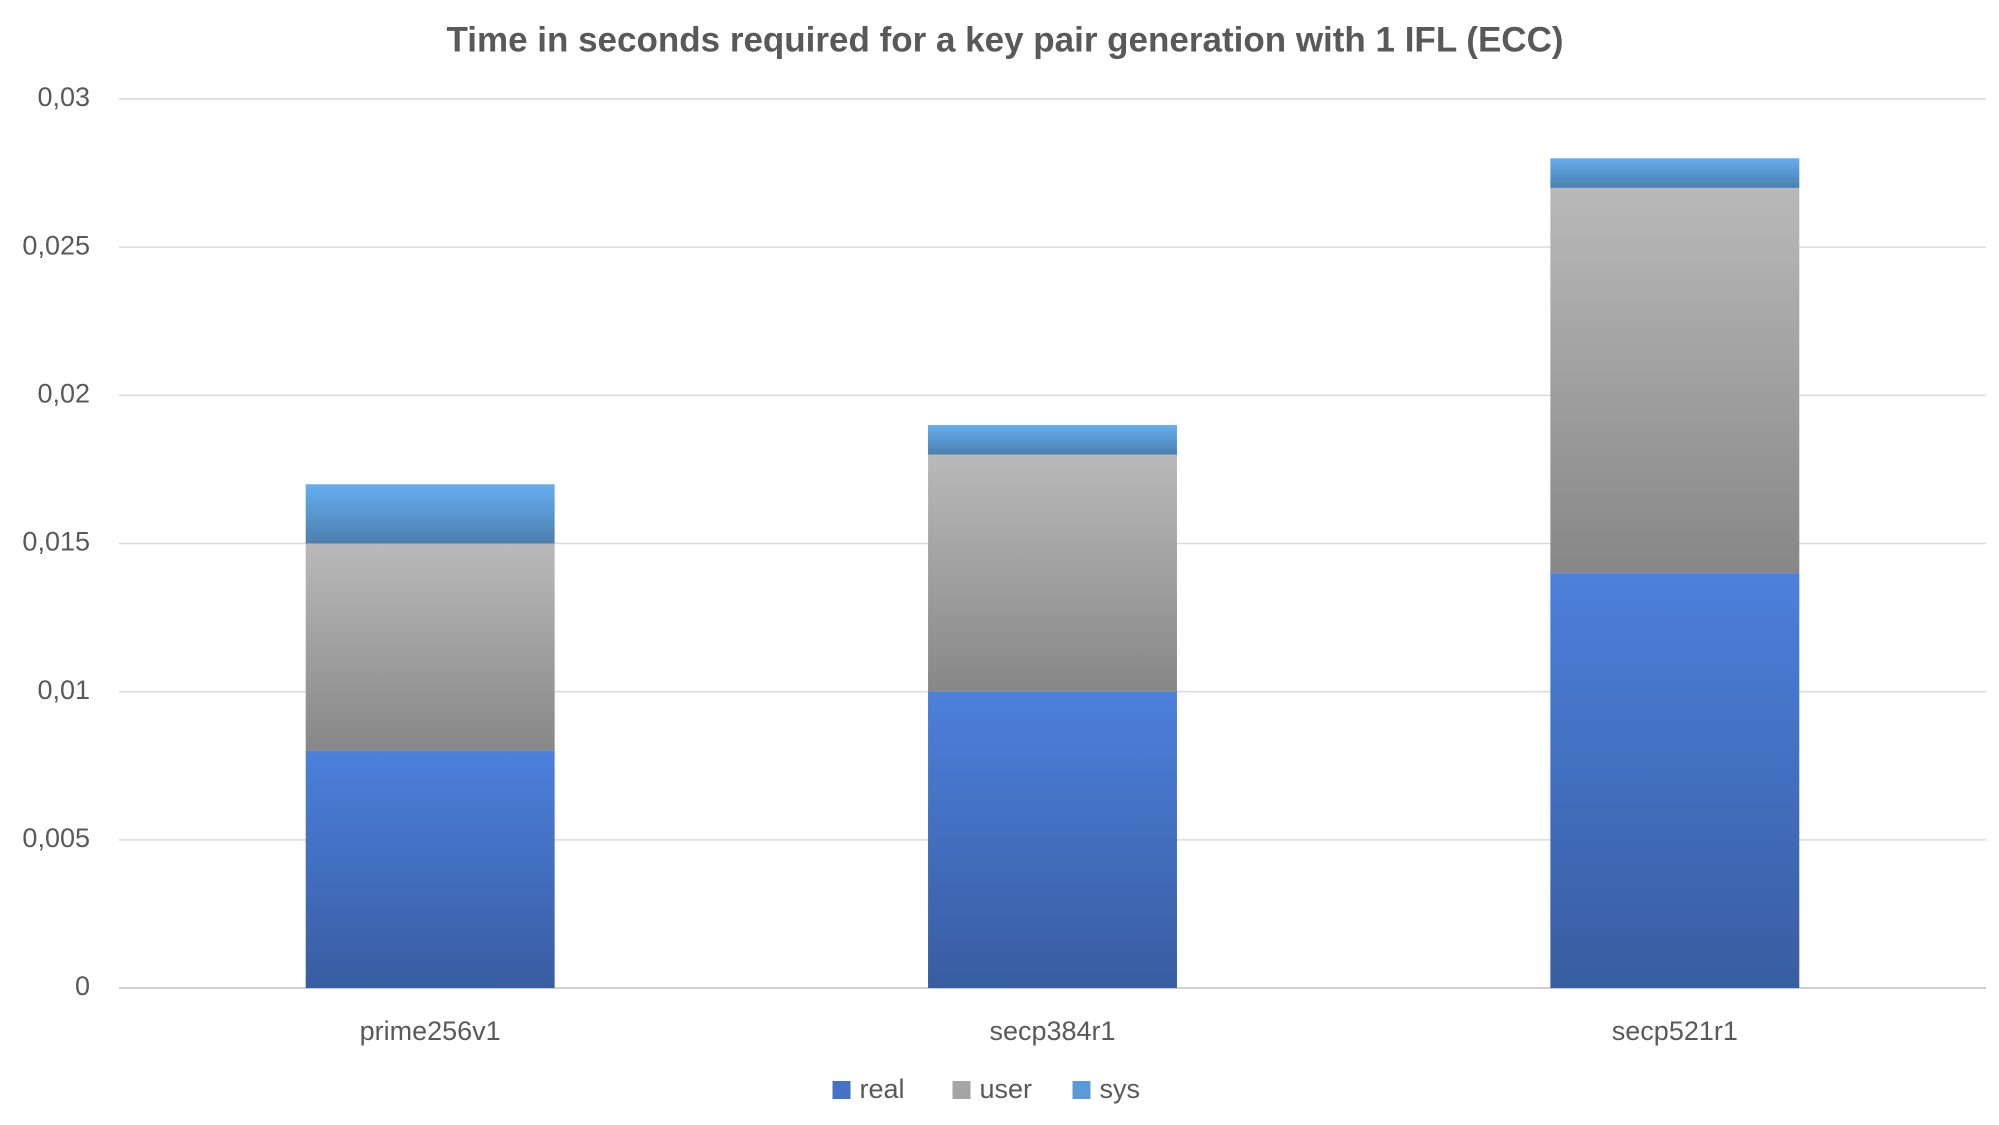 The image size is (1999, 1125). Describe the element at coordinates (1052, 1031) in the screenshot. I see `x-tick-label: secp384r1` at that location.